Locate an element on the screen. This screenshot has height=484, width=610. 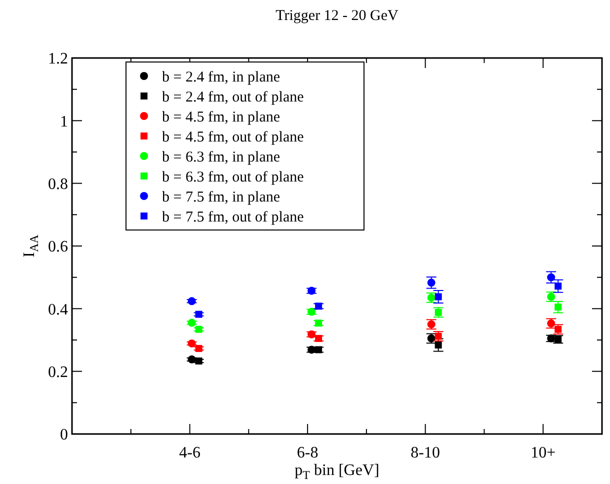
y-tick-label: 0 is located at coordinates (64, 435).